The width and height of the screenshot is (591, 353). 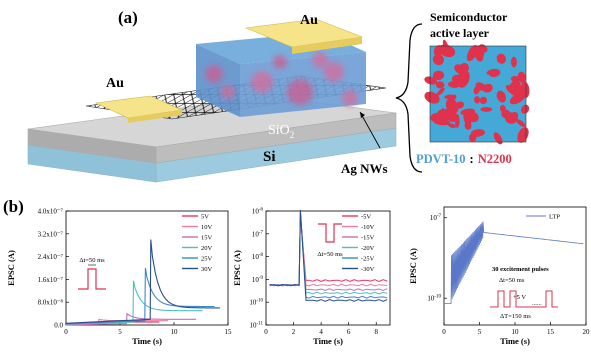 What do you see at coordinates (147, 268) in the screenshot?
I see `chart1-frame` at bounding box center [147, 268].